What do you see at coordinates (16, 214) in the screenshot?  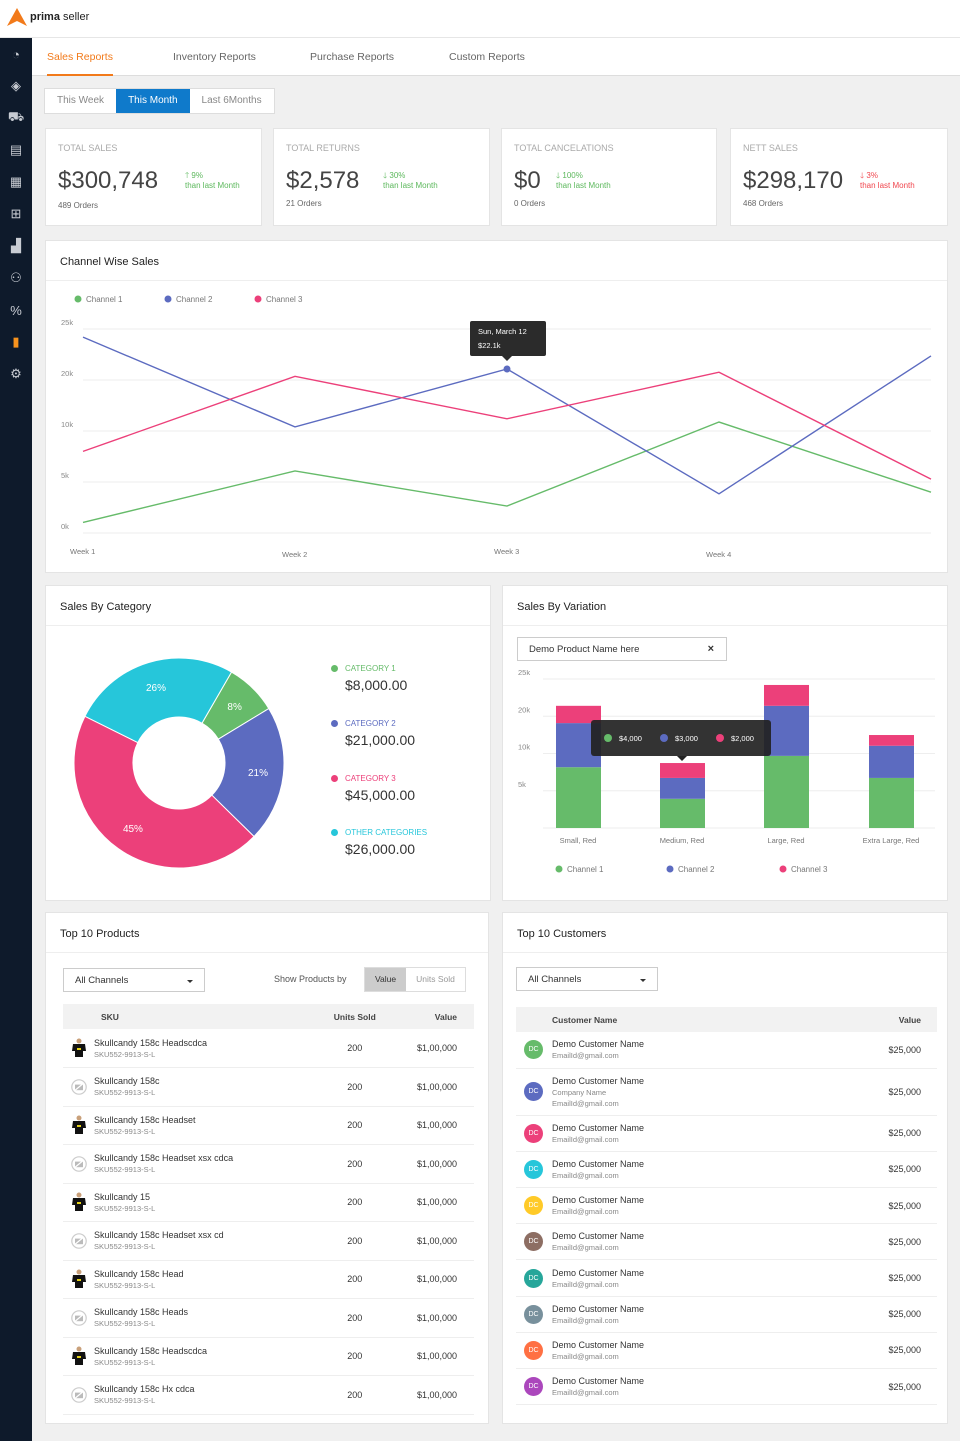 I see `sidebar-item-hierarchy: ⊞` at bounding box center [16, 214].